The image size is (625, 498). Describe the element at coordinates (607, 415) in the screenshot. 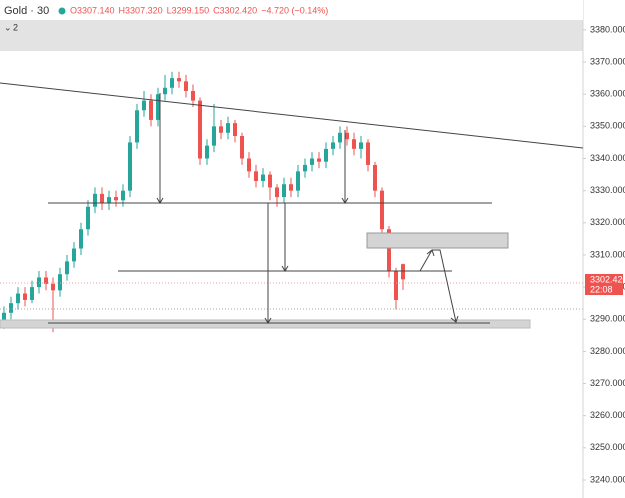

I see `y-tick-label: 3260.000` at that location.